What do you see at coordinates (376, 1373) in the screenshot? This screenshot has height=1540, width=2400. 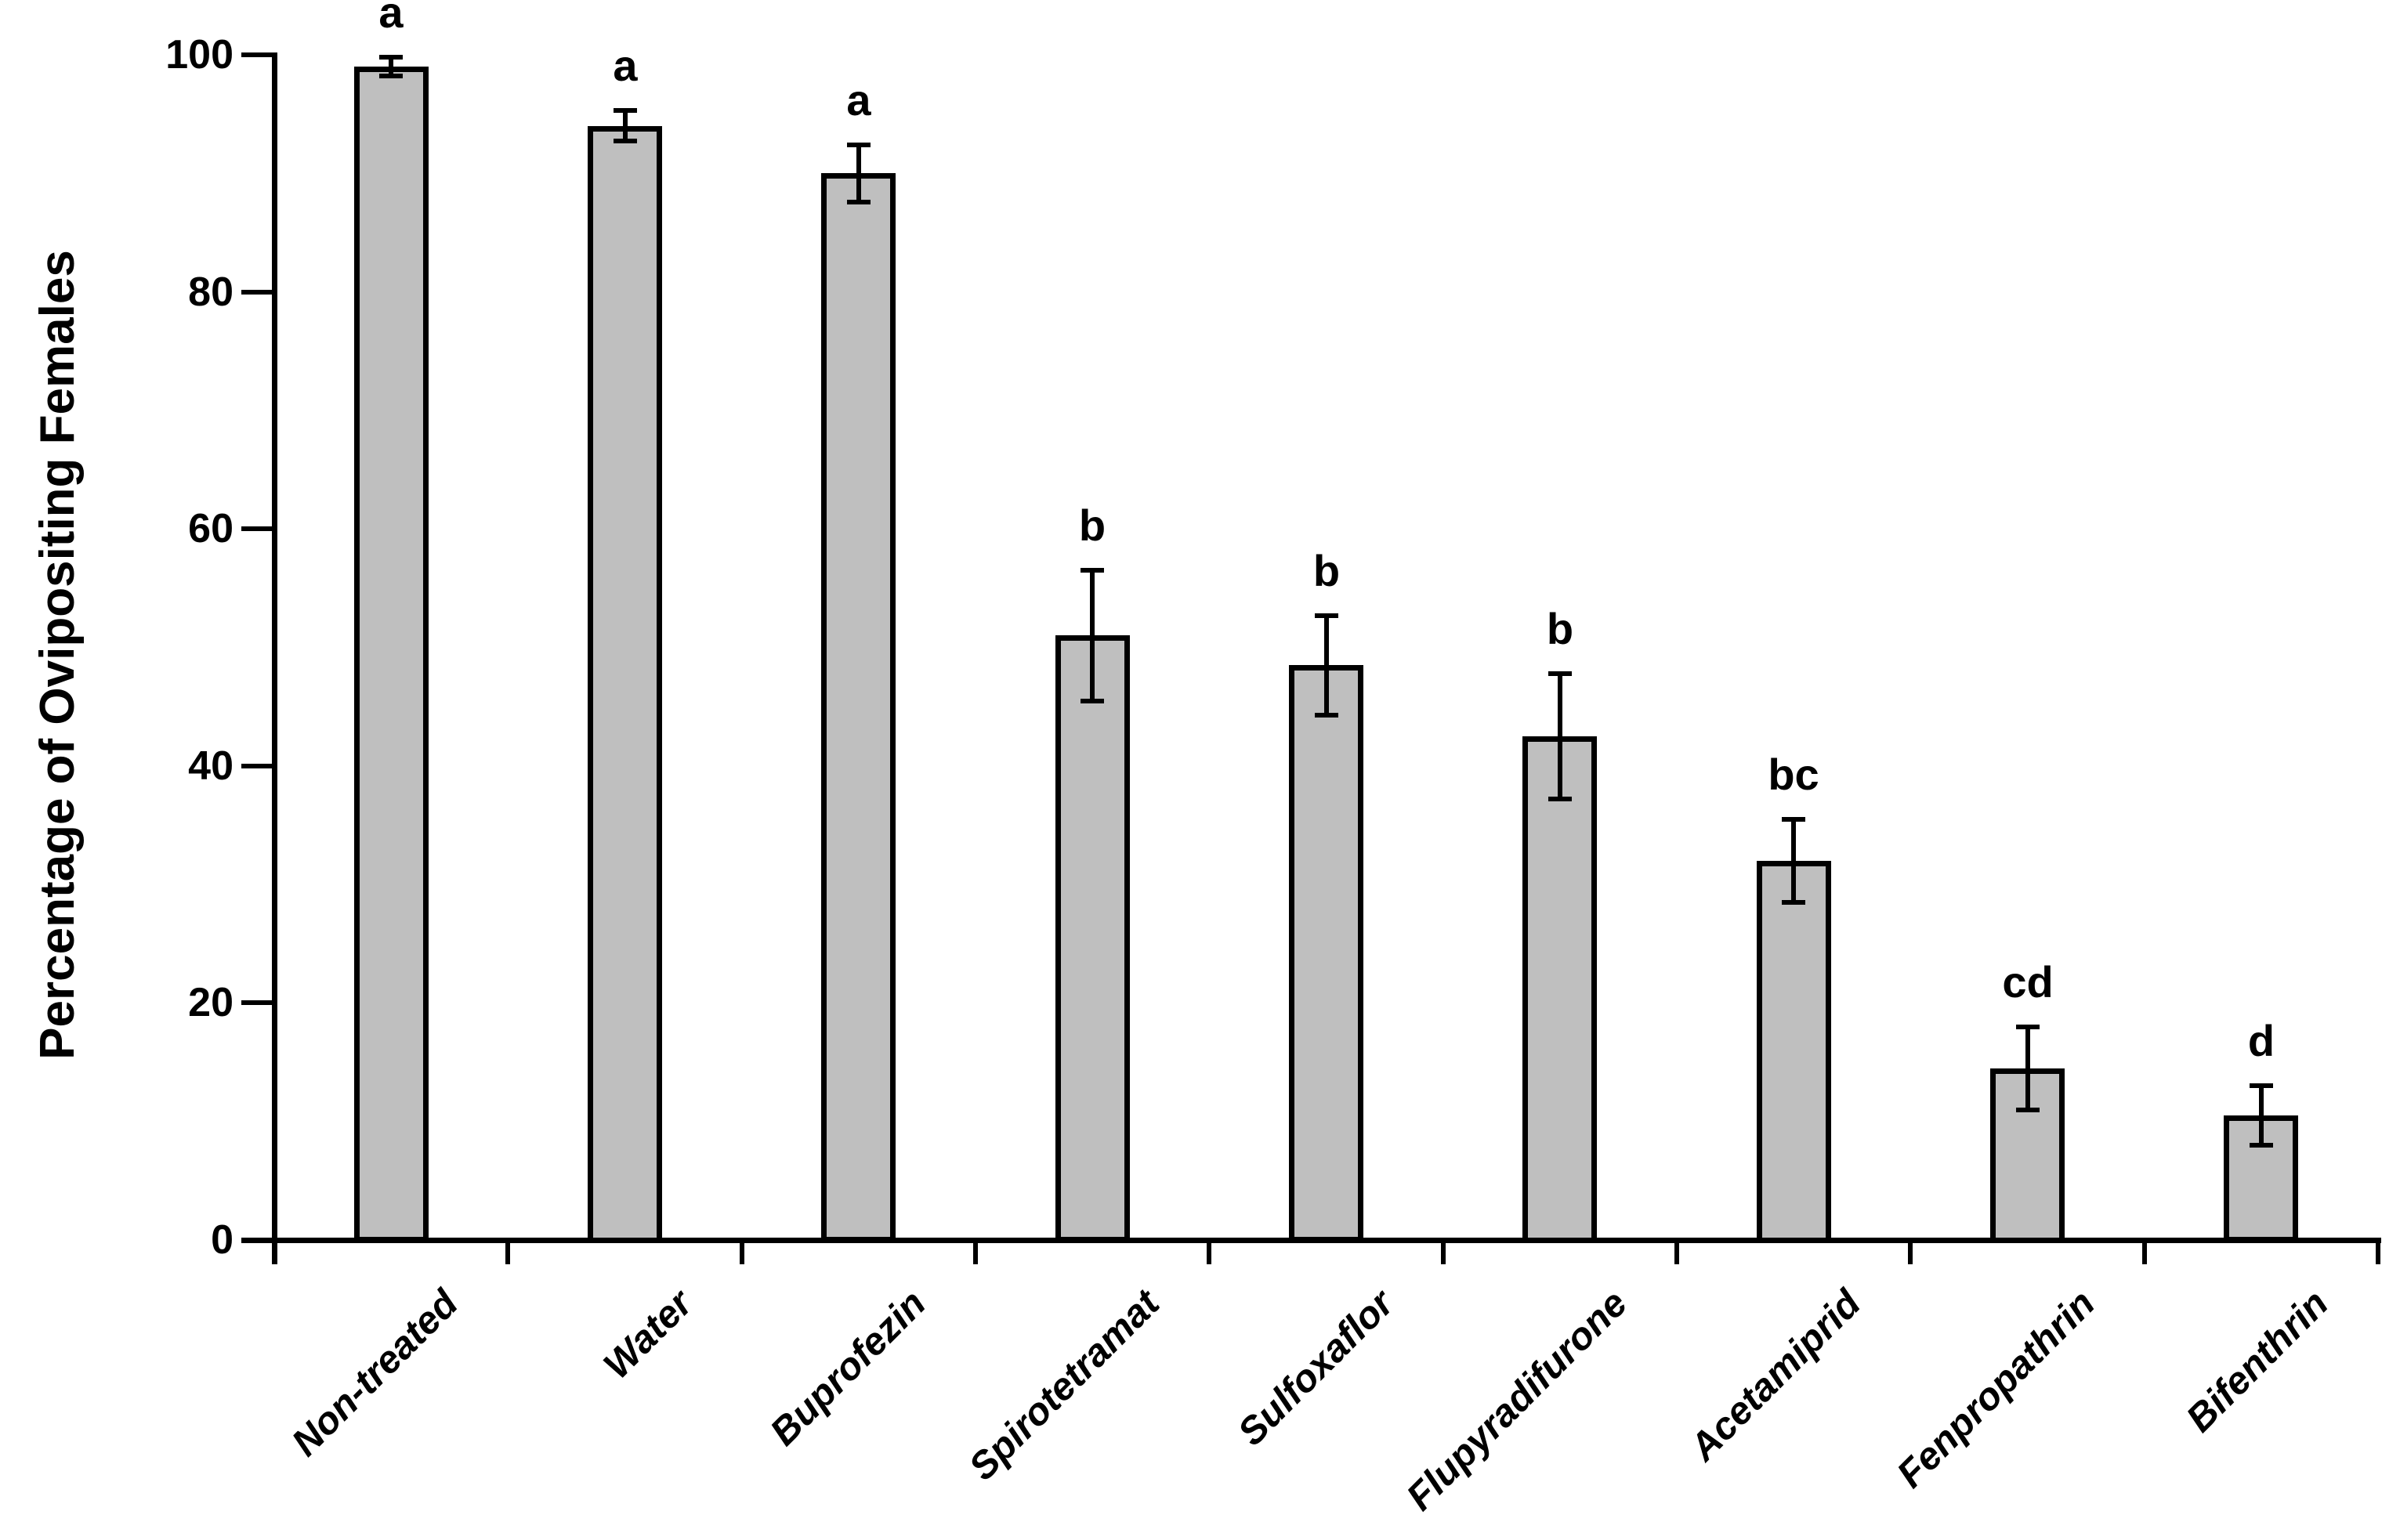 I see `x-category-label: Non-treated` at bounding box center [376, 1373].